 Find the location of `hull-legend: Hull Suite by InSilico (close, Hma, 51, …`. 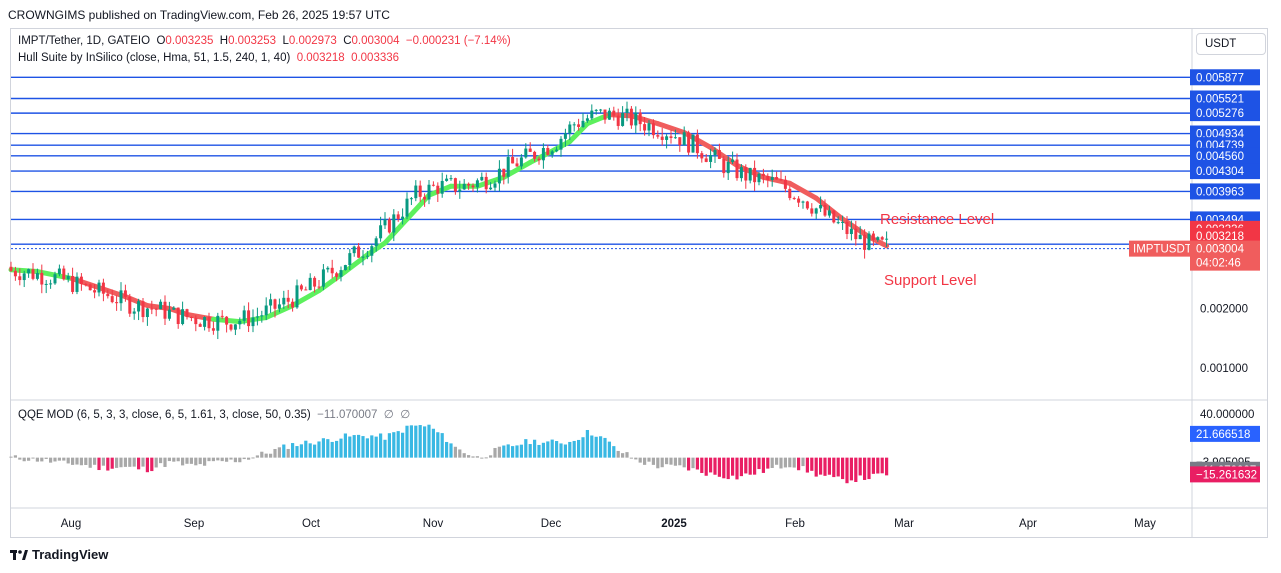

hull-legend: Hull Suite by InSilico (close, Hma, 51, … is located at coordinates (208, 58).